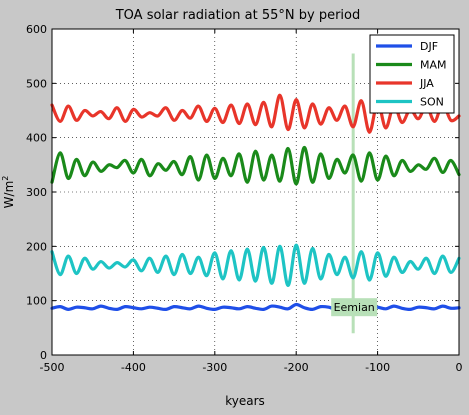  I want to click on eemian-label-box, so click(354, 307).